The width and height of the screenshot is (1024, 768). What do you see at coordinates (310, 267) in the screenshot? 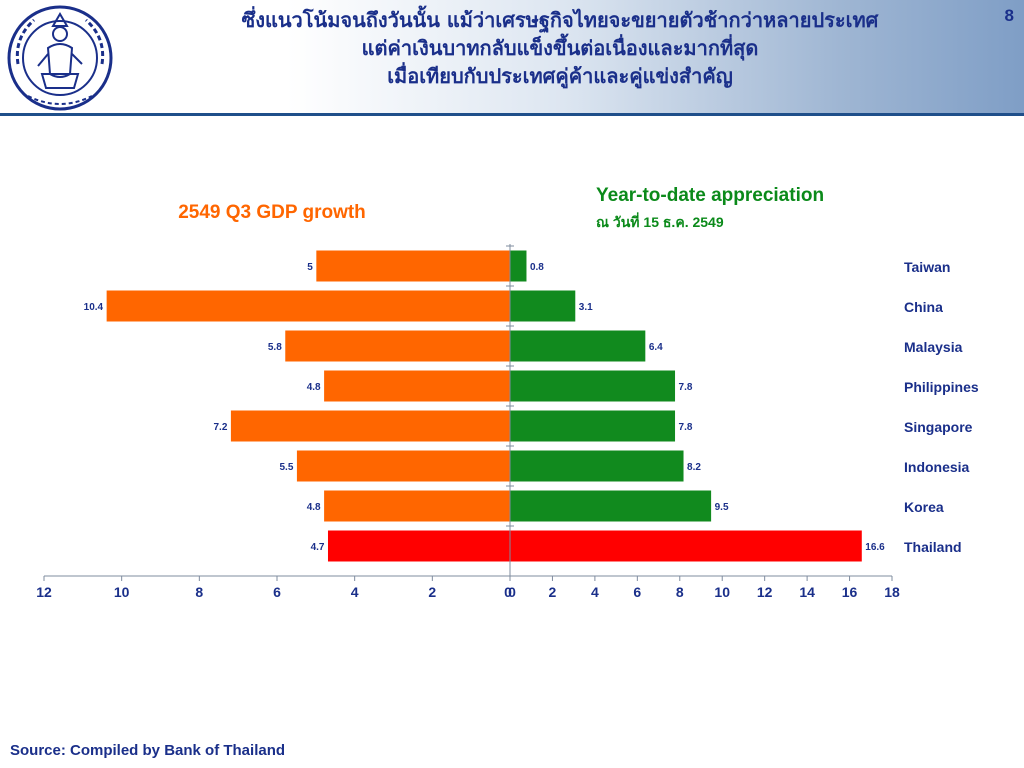
I see `gdp-data-label-taiwan: 5` at bounding box center [310, 267].